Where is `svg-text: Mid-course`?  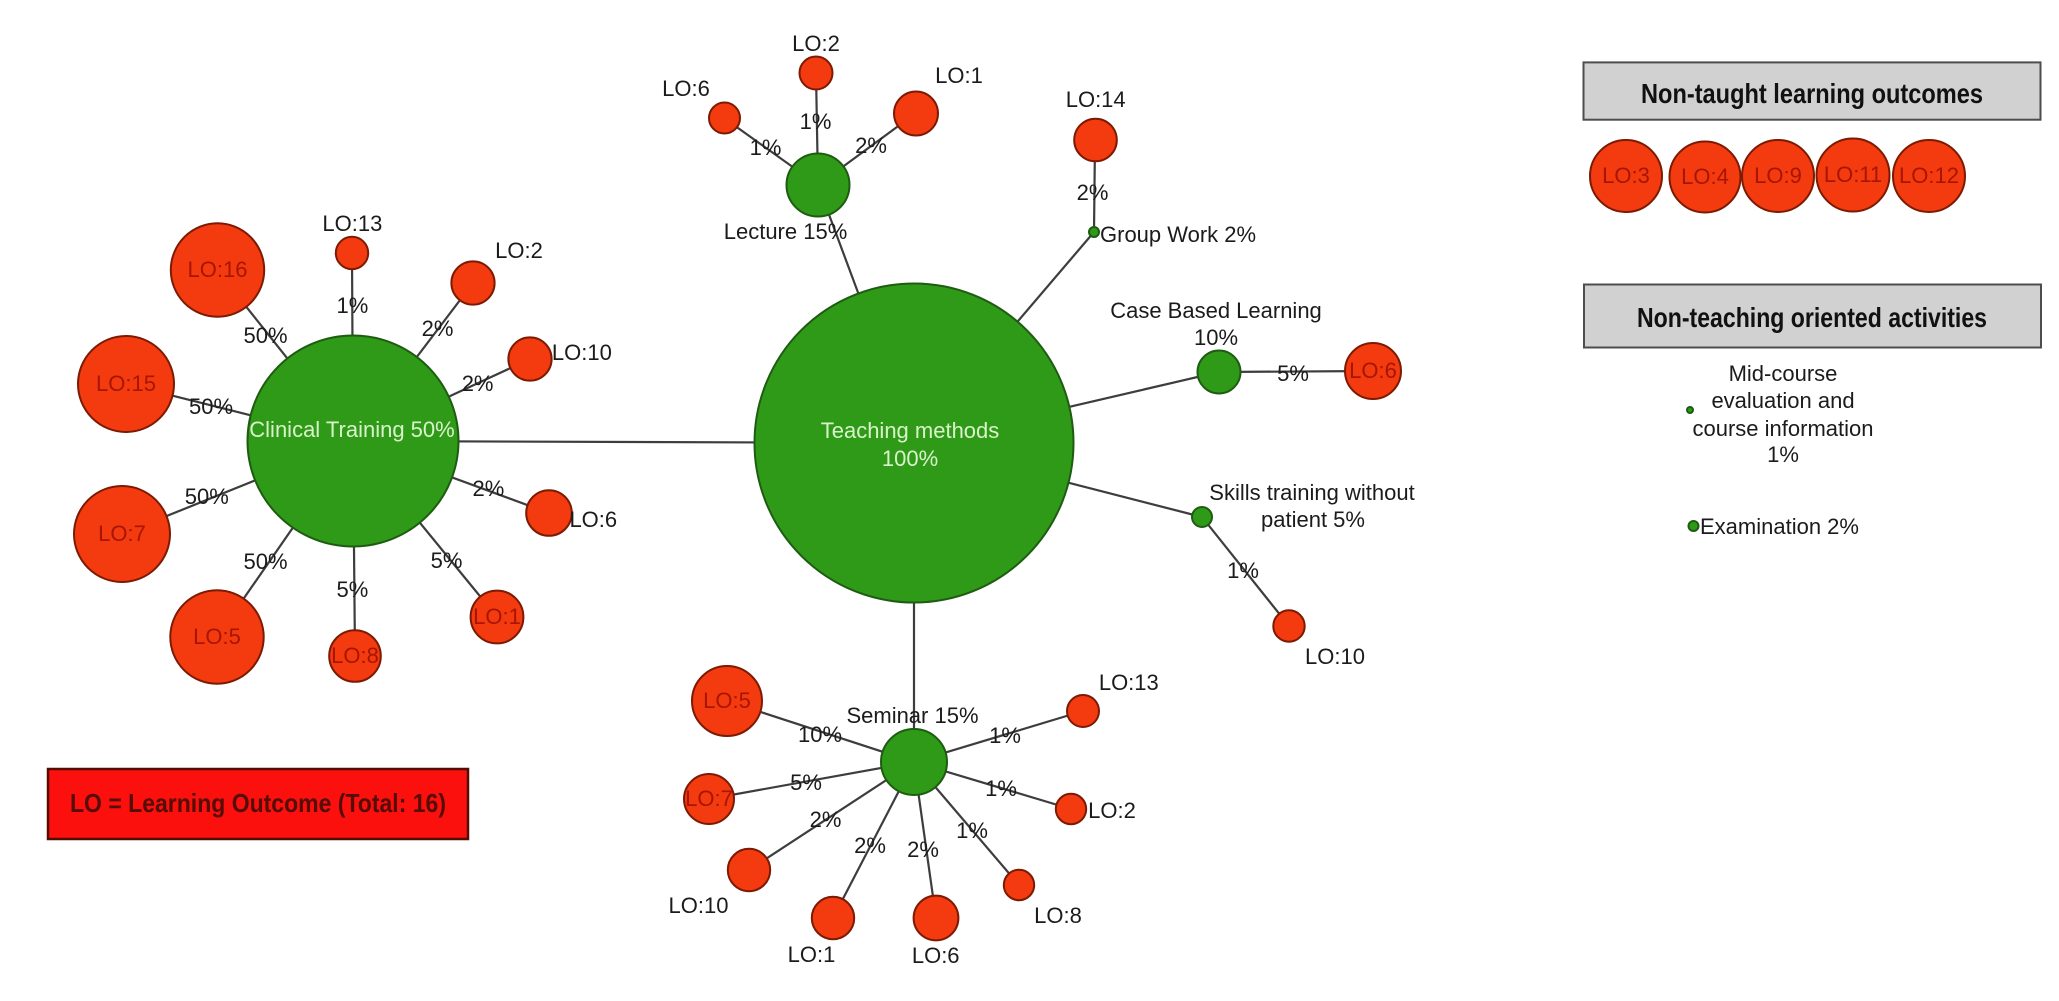 svg-text: Mid-course is located at coordinates (1783, 373).